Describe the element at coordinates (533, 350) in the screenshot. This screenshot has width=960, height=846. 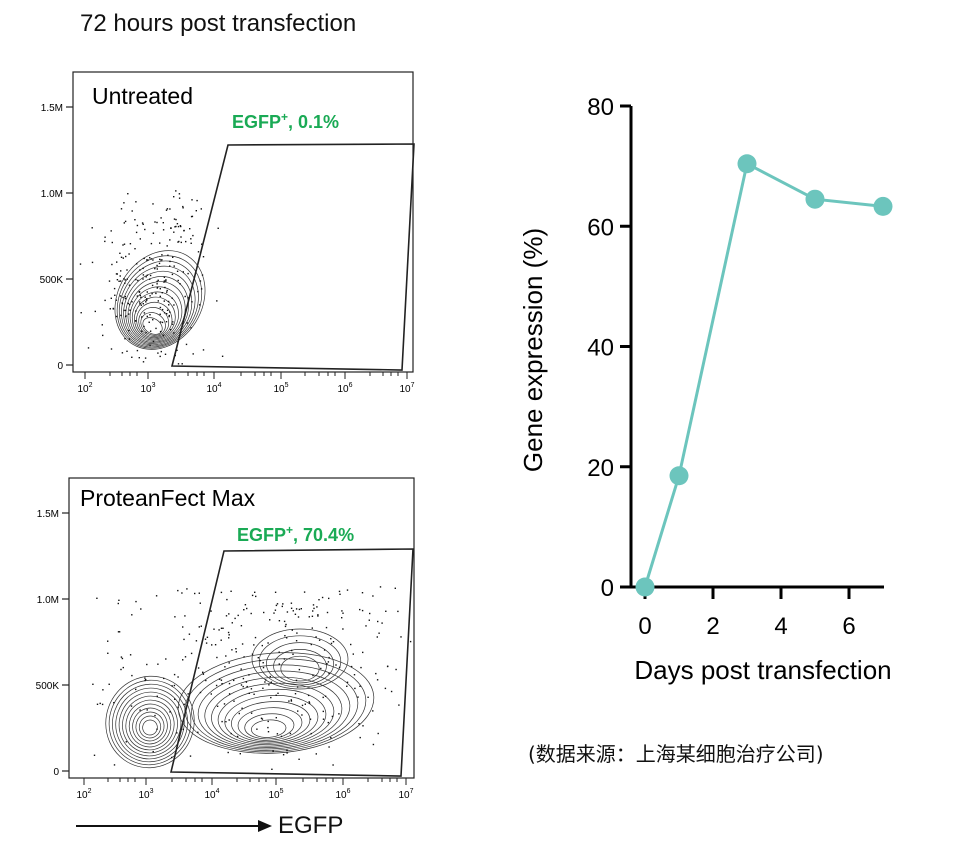
I see `y-axis-title: Gene expression (%)` at that location.